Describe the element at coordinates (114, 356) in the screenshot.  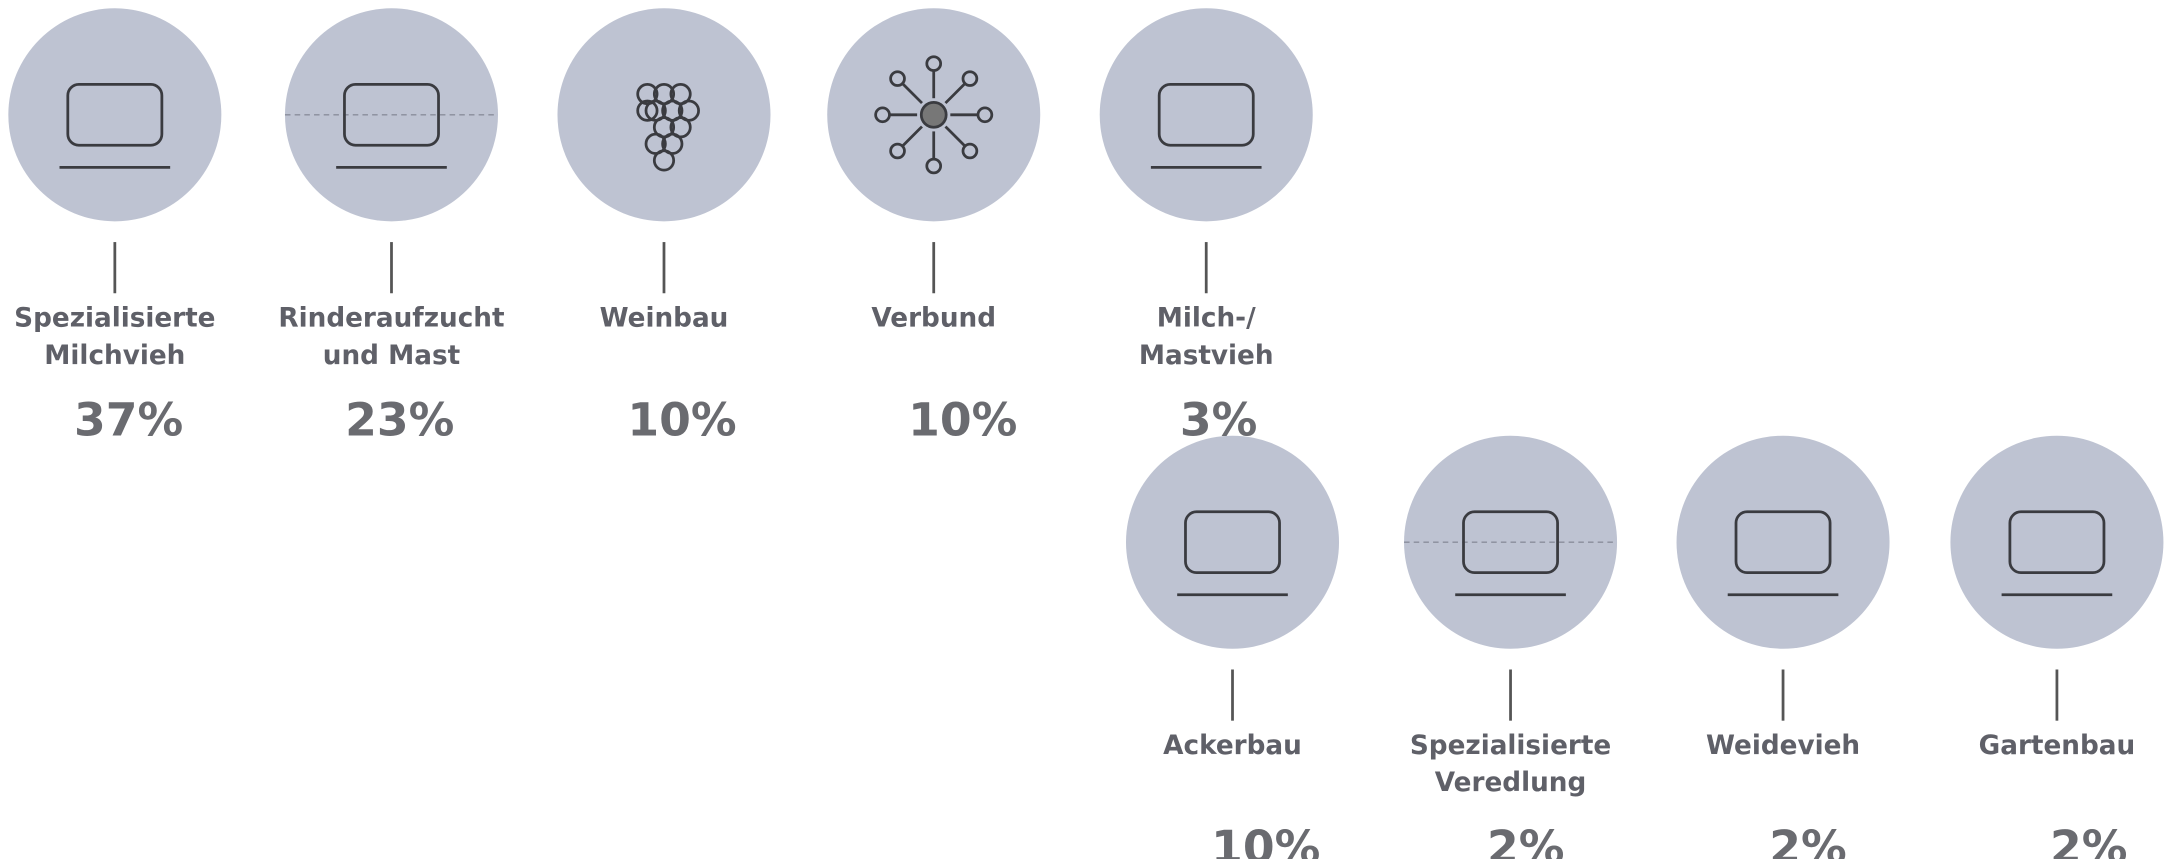
I see `category-label: Milchvieh` at that location.